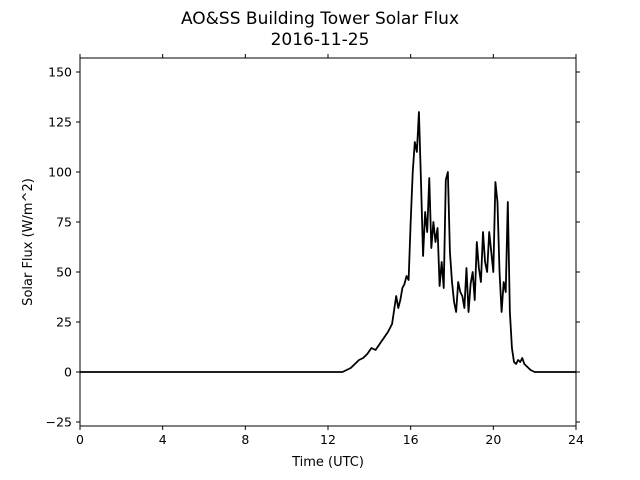 The height and width of the screenshot is (480, 640). Describe the element at coordinates (245, 439) in the screenshot. I see `x-tick-label: 8` at that location.